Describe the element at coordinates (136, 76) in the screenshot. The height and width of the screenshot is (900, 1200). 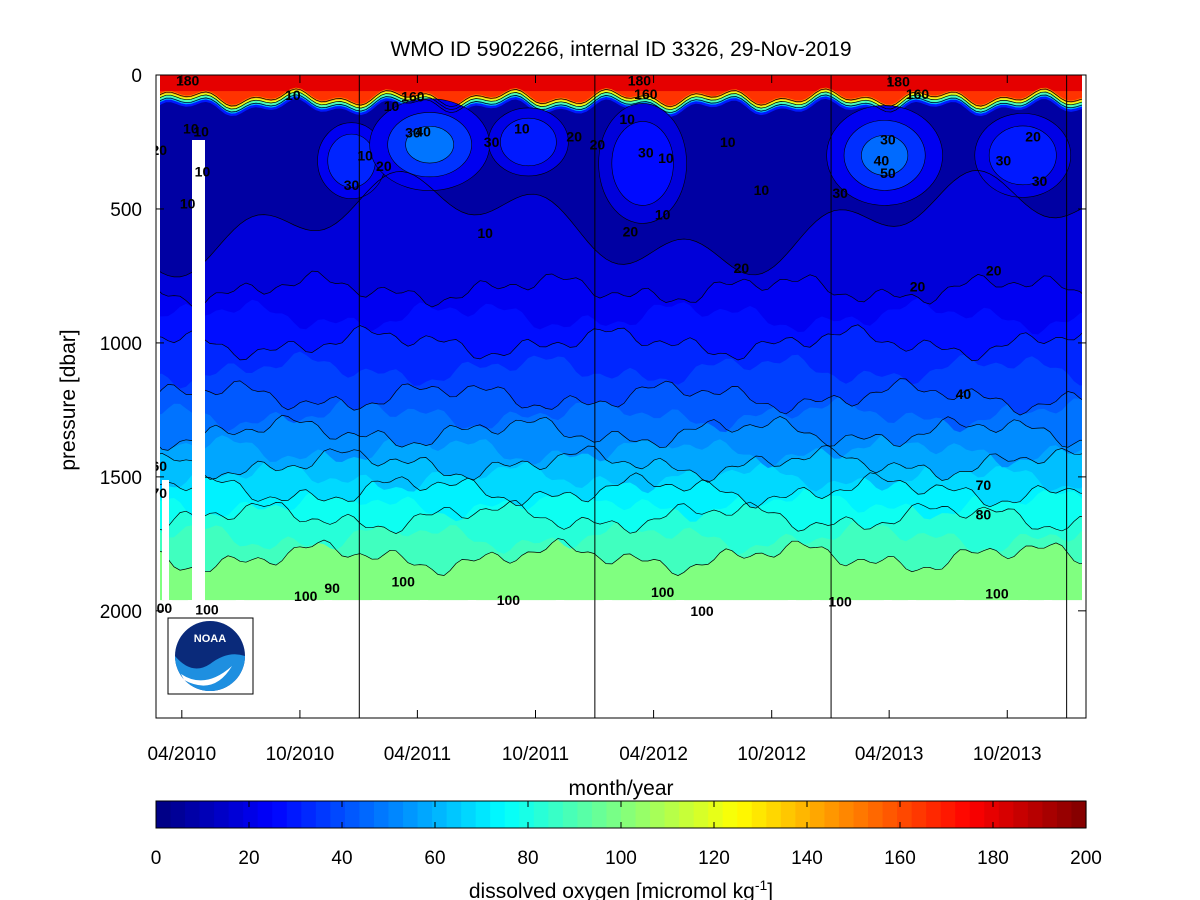
I see `y-tick-label: 0` at that location.